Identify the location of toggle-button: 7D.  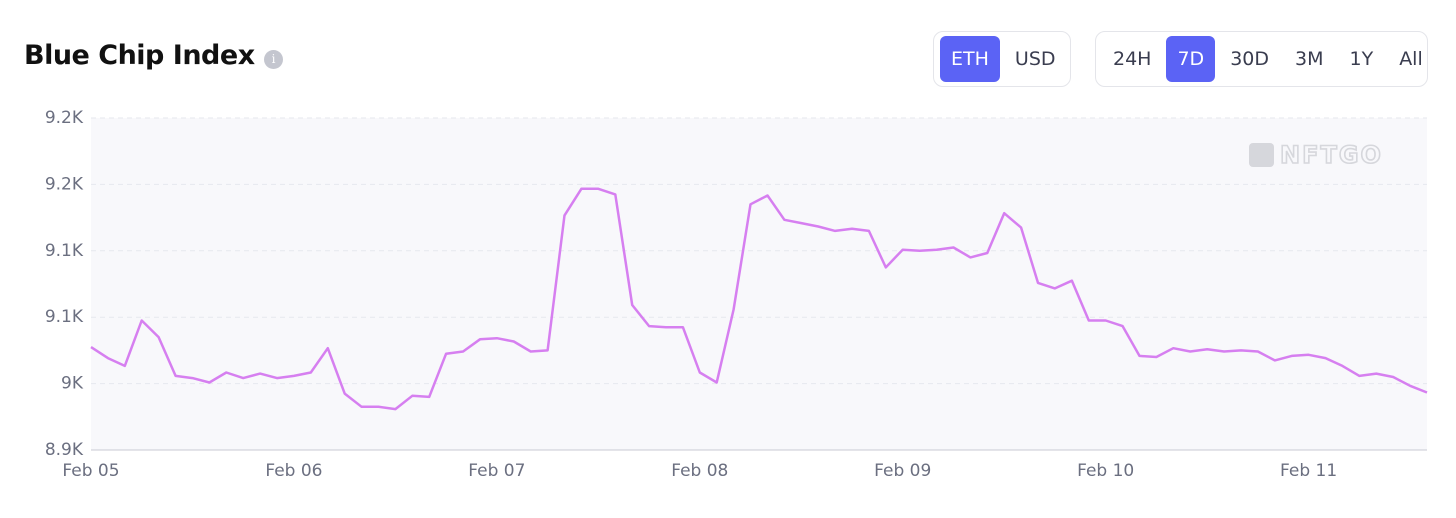
(1191, 59).